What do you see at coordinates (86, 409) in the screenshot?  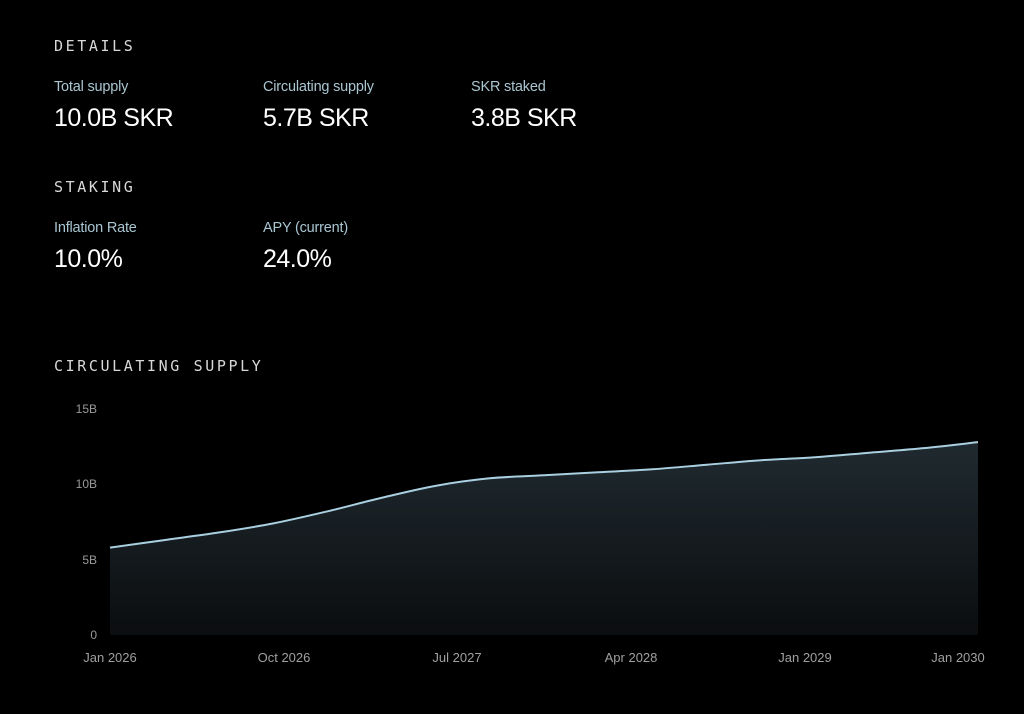 I see `y-tick: 15B` at bounding box center [86, 409].